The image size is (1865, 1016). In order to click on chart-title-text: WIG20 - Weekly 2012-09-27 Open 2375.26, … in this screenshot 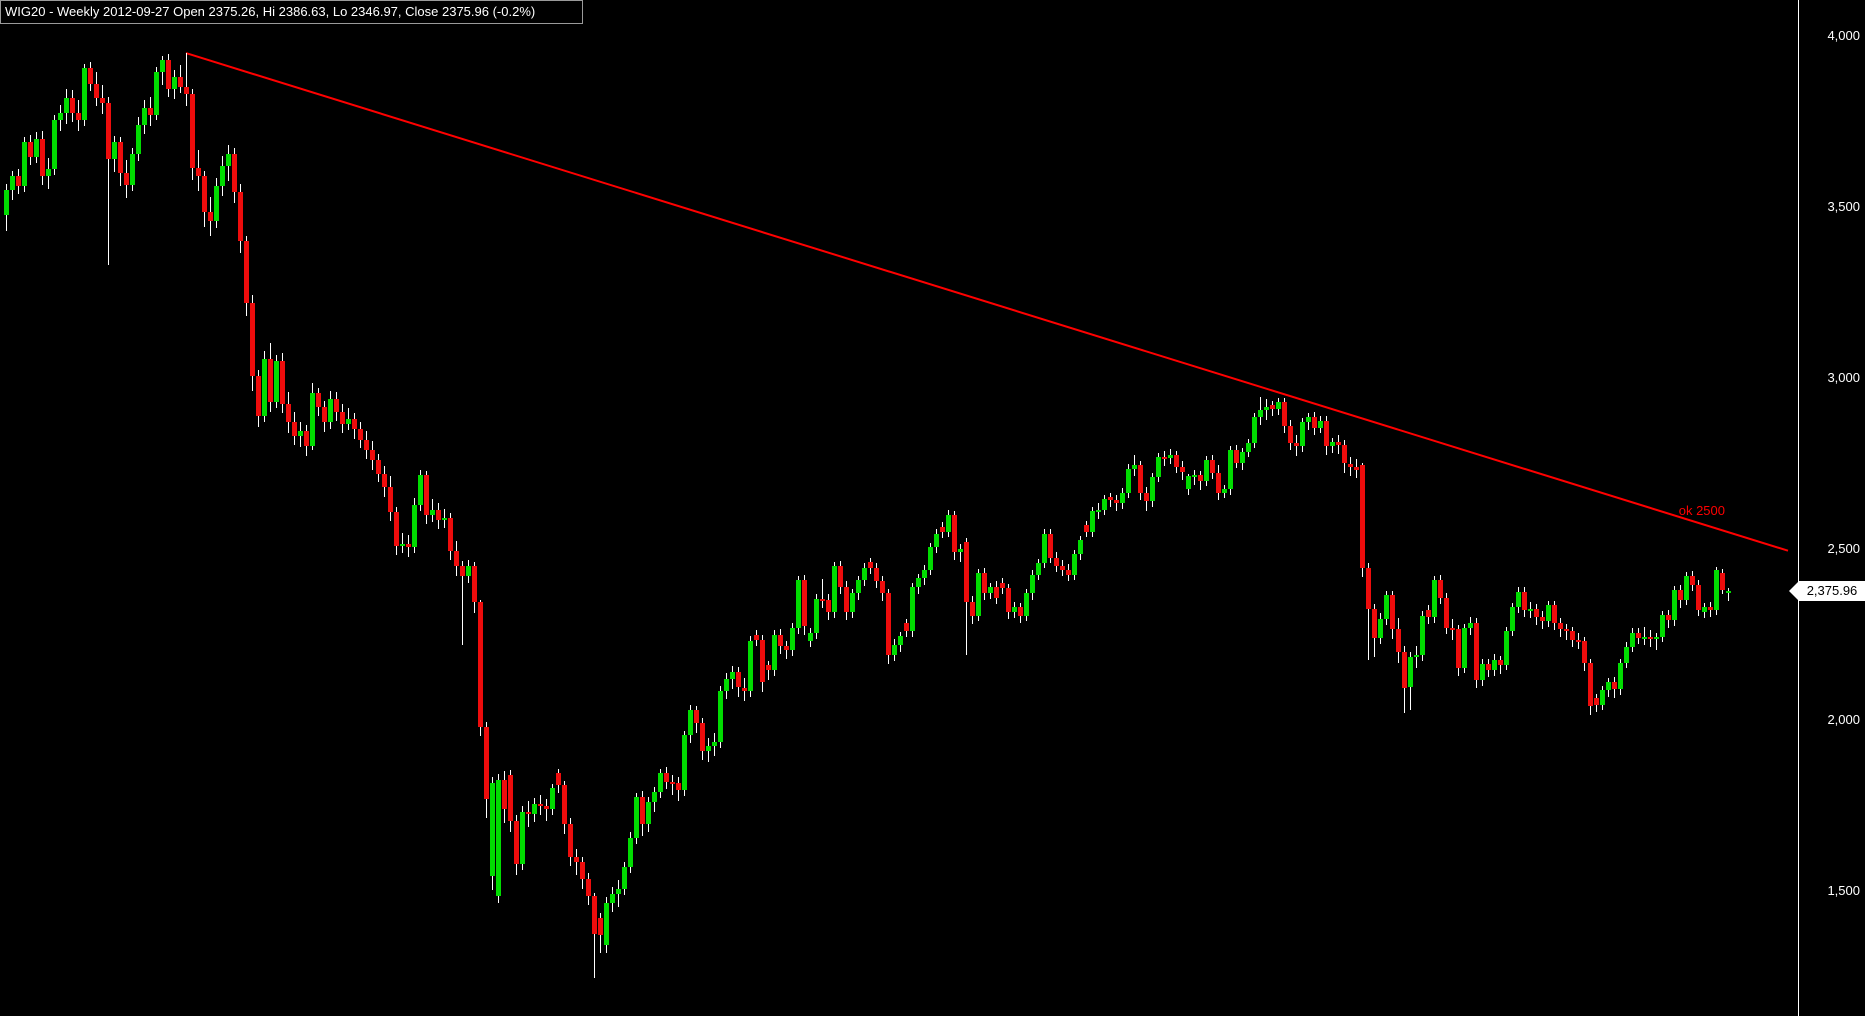, I will do `click(270, 11)`.